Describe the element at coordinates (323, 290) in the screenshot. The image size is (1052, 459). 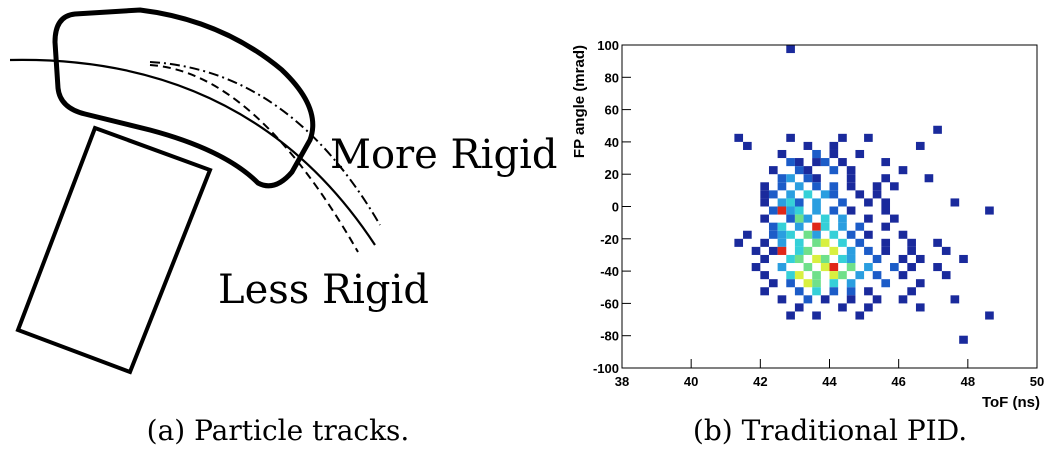
I see `label: Less Rigid` at that location.